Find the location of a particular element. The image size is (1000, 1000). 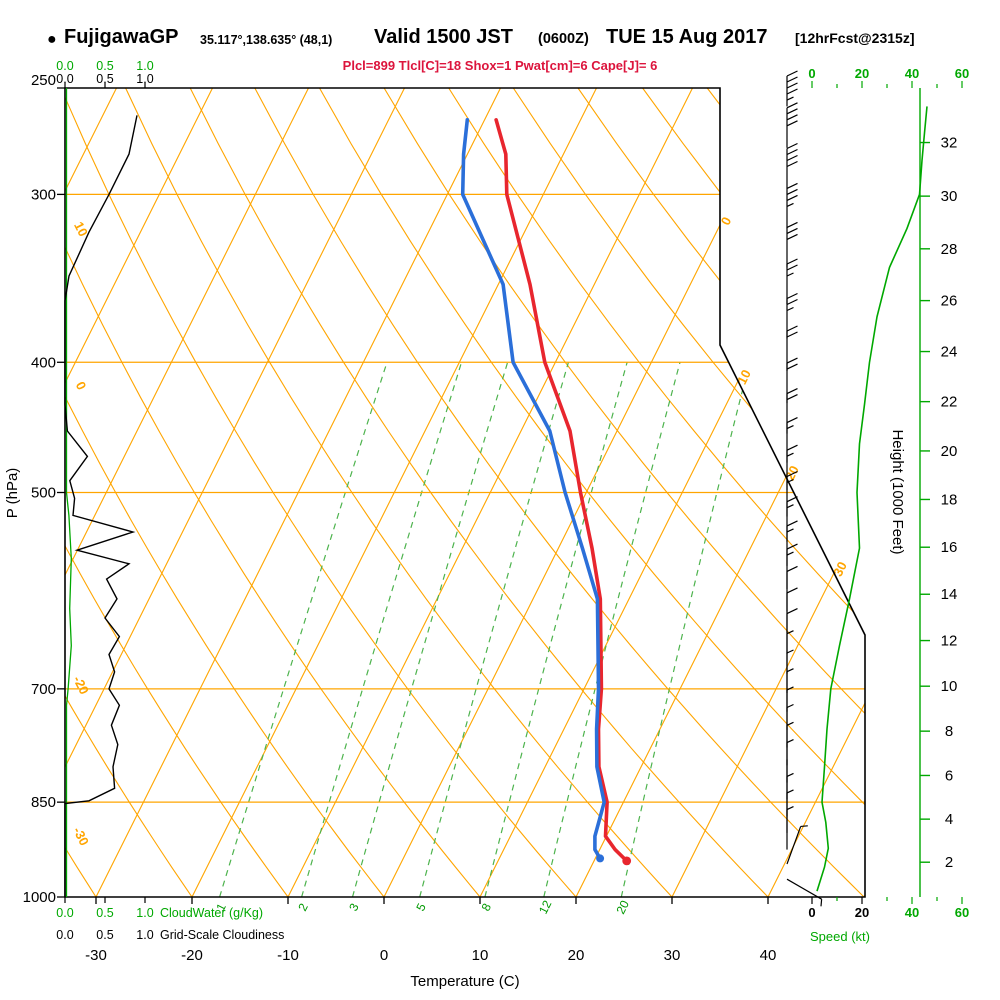

mixing-ratio-label: 5 is located at coordinates (421, 907).